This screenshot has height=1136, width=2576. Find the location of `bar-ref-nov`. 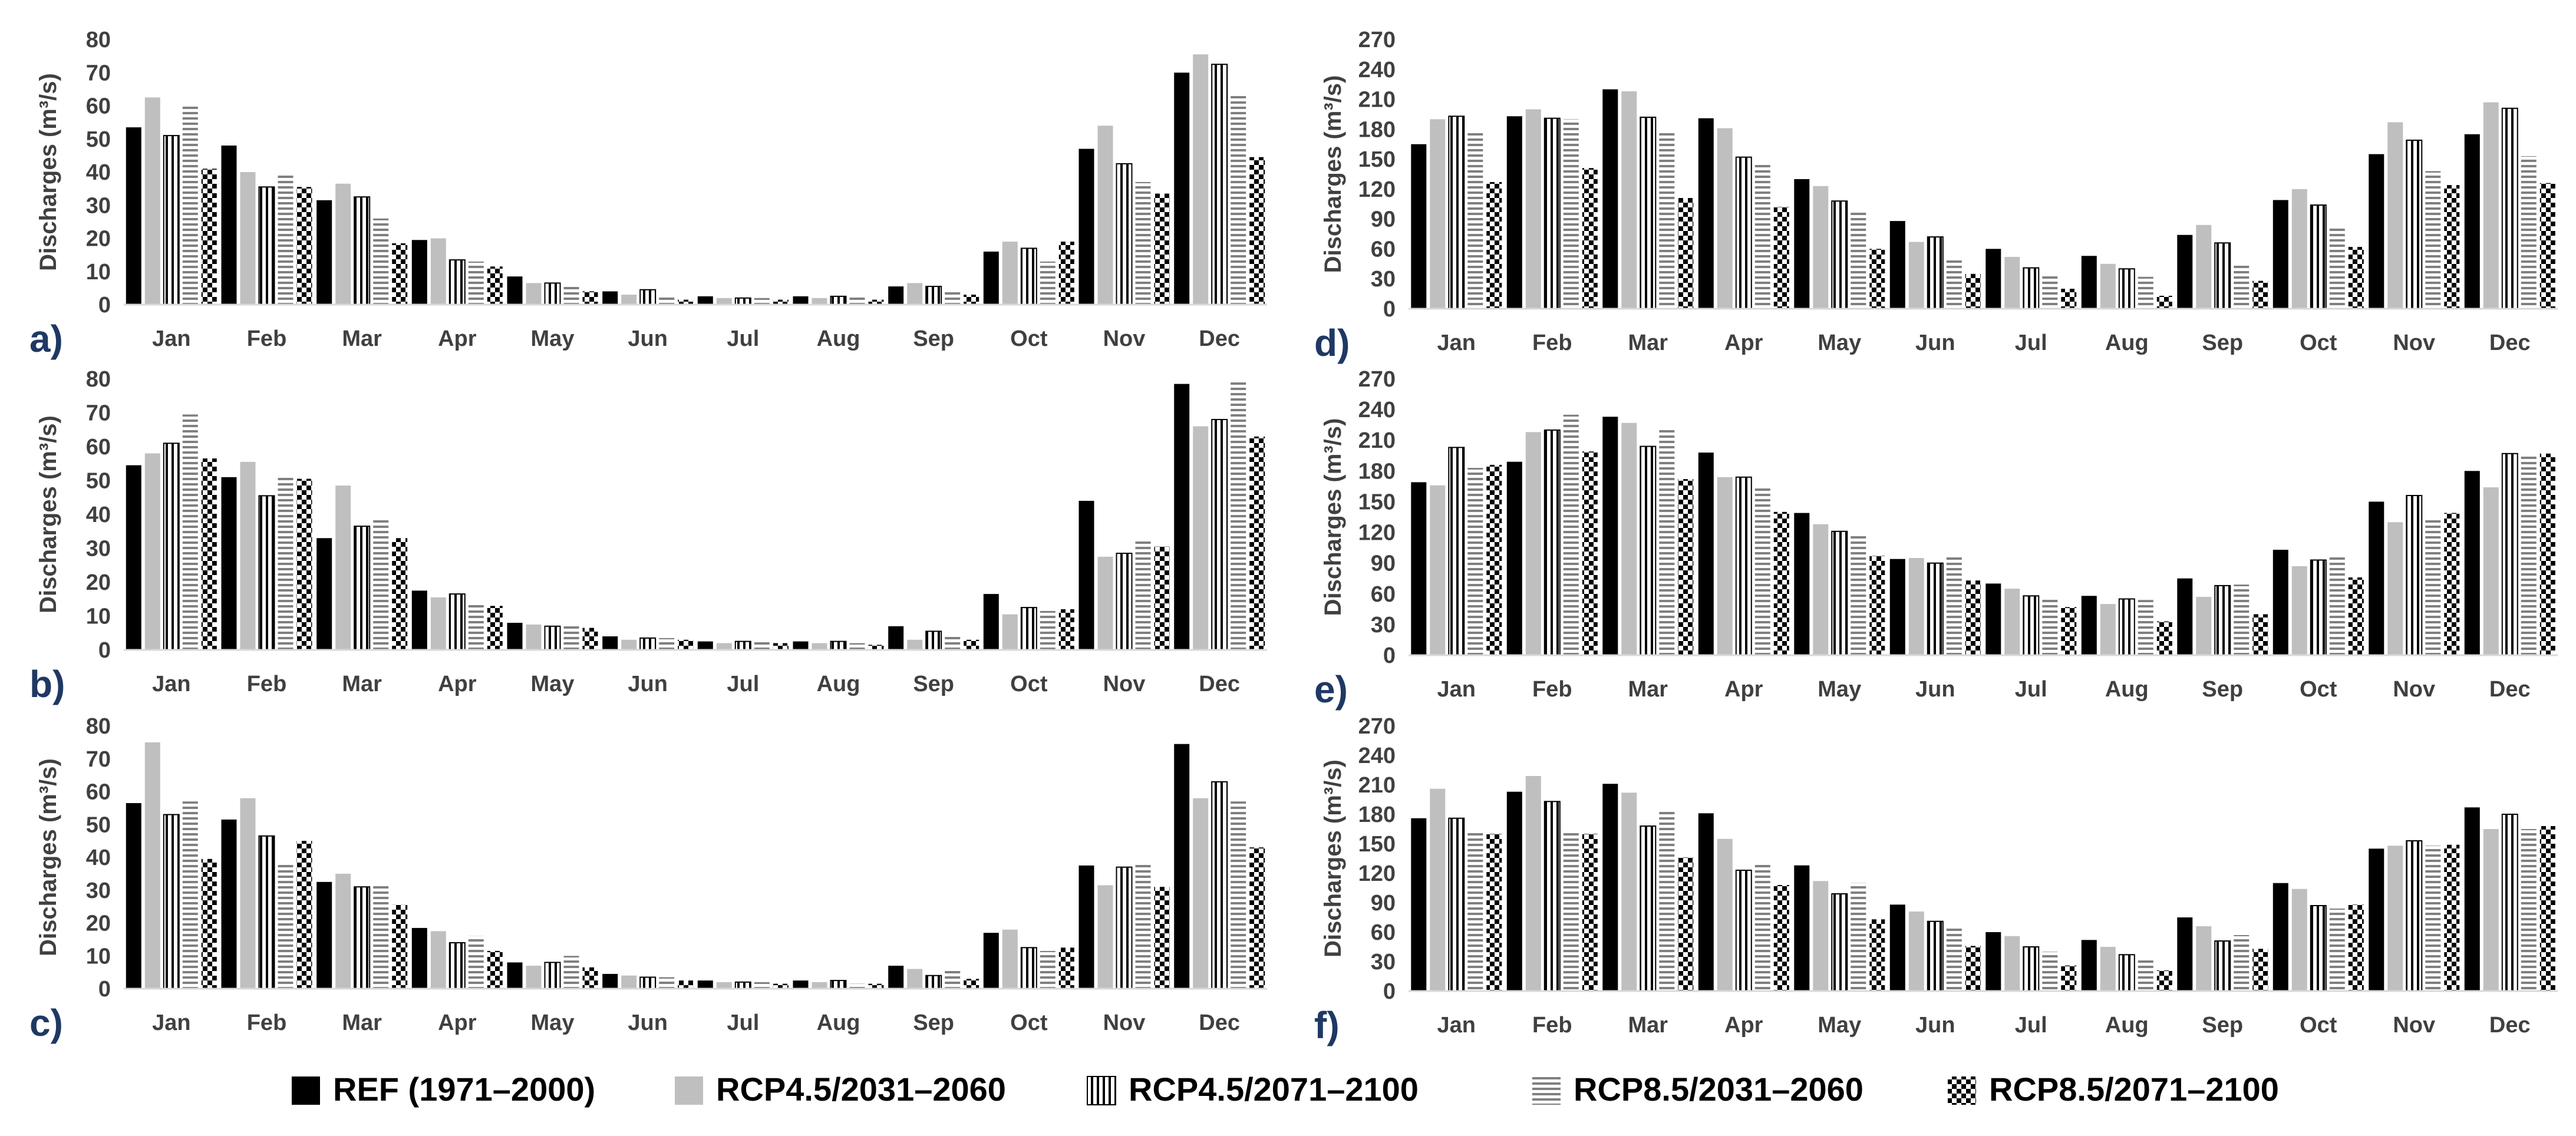

bar-ref-nov is located at coordinates (1086, 226).